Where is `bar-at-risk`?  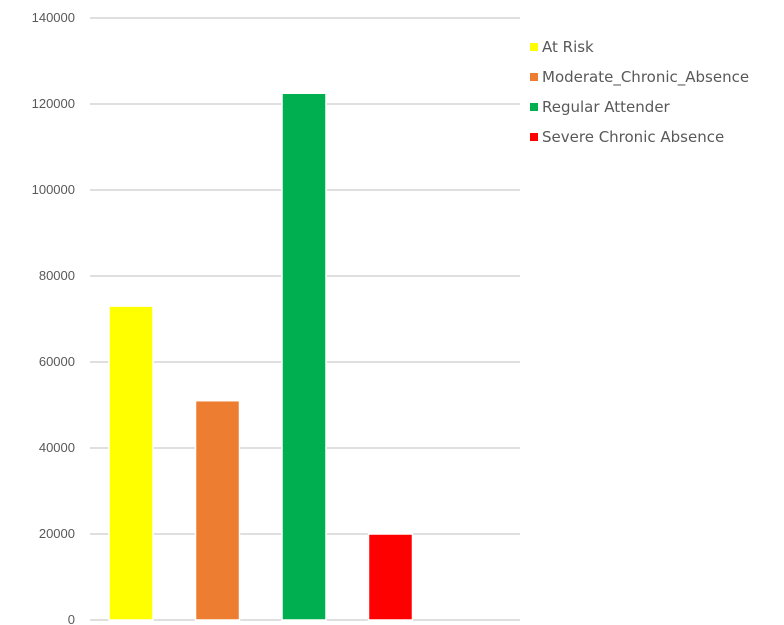 bar-at-risk is located at coordinates (131, 463).